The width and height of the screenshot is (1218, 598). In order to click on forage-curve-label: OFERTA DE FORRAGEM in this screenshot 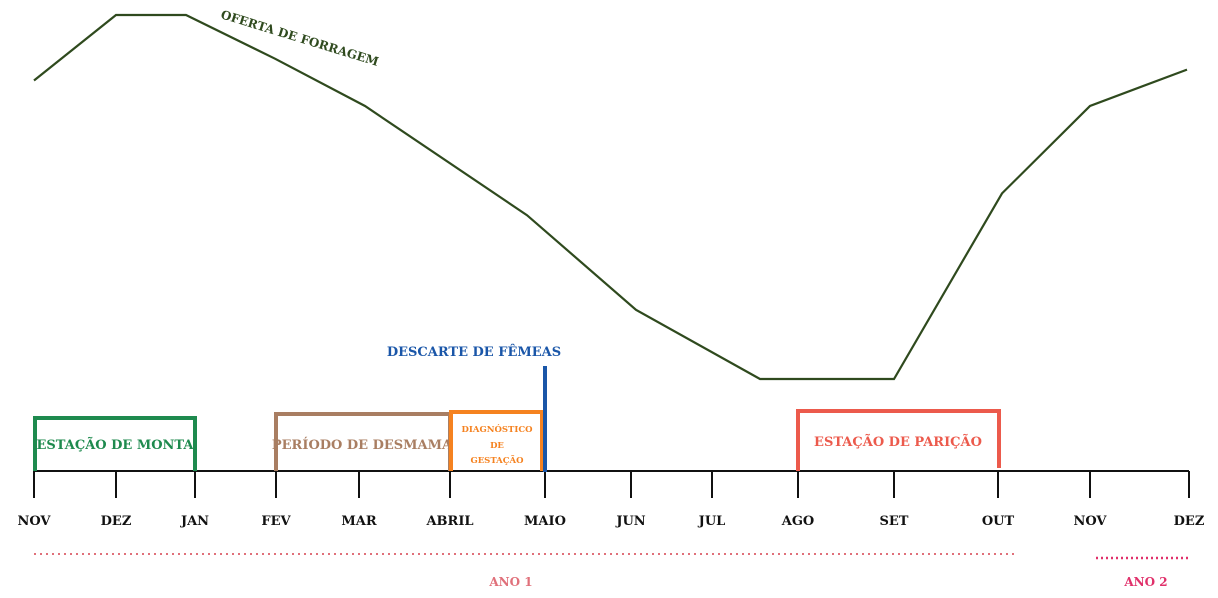, I will do `click(299, 37)`.